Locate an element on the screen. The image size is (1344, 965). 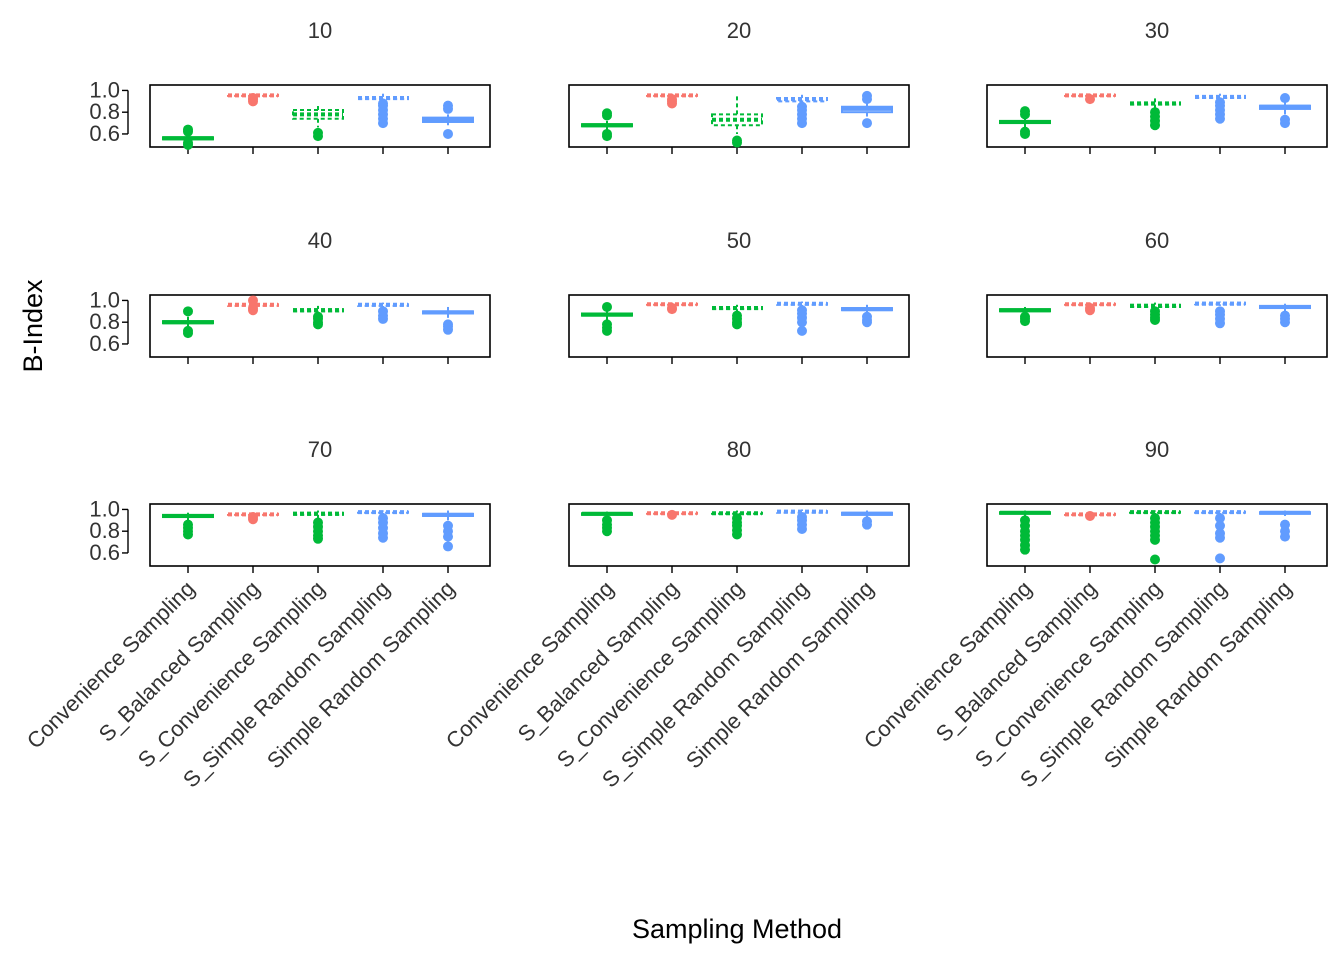
facet-panel-60: 60 is located at coordinates (1157, 296).